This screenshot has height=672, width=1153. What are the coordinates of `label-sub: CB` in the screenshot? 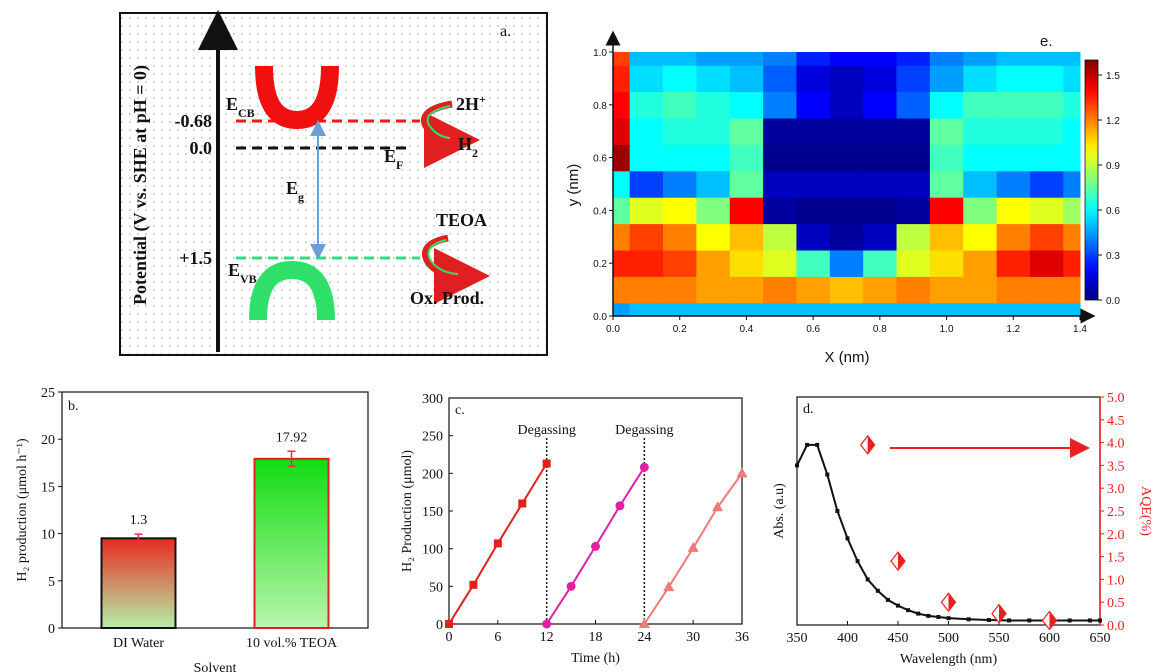 It's located at (246, 113).